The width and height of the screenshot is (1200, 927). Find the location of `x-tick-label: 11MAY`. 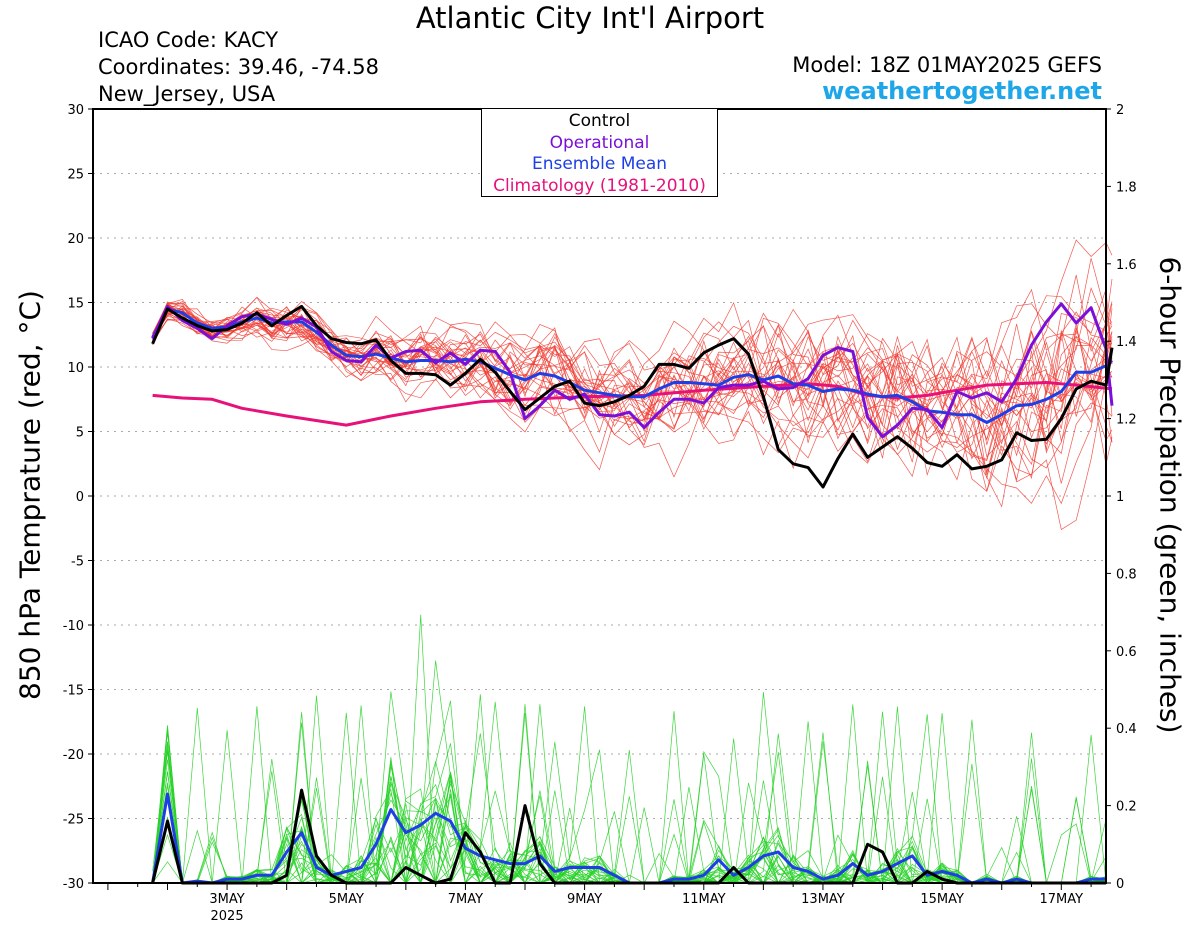

x-tick-label: 11MAY is located at coordinates (704, 899).